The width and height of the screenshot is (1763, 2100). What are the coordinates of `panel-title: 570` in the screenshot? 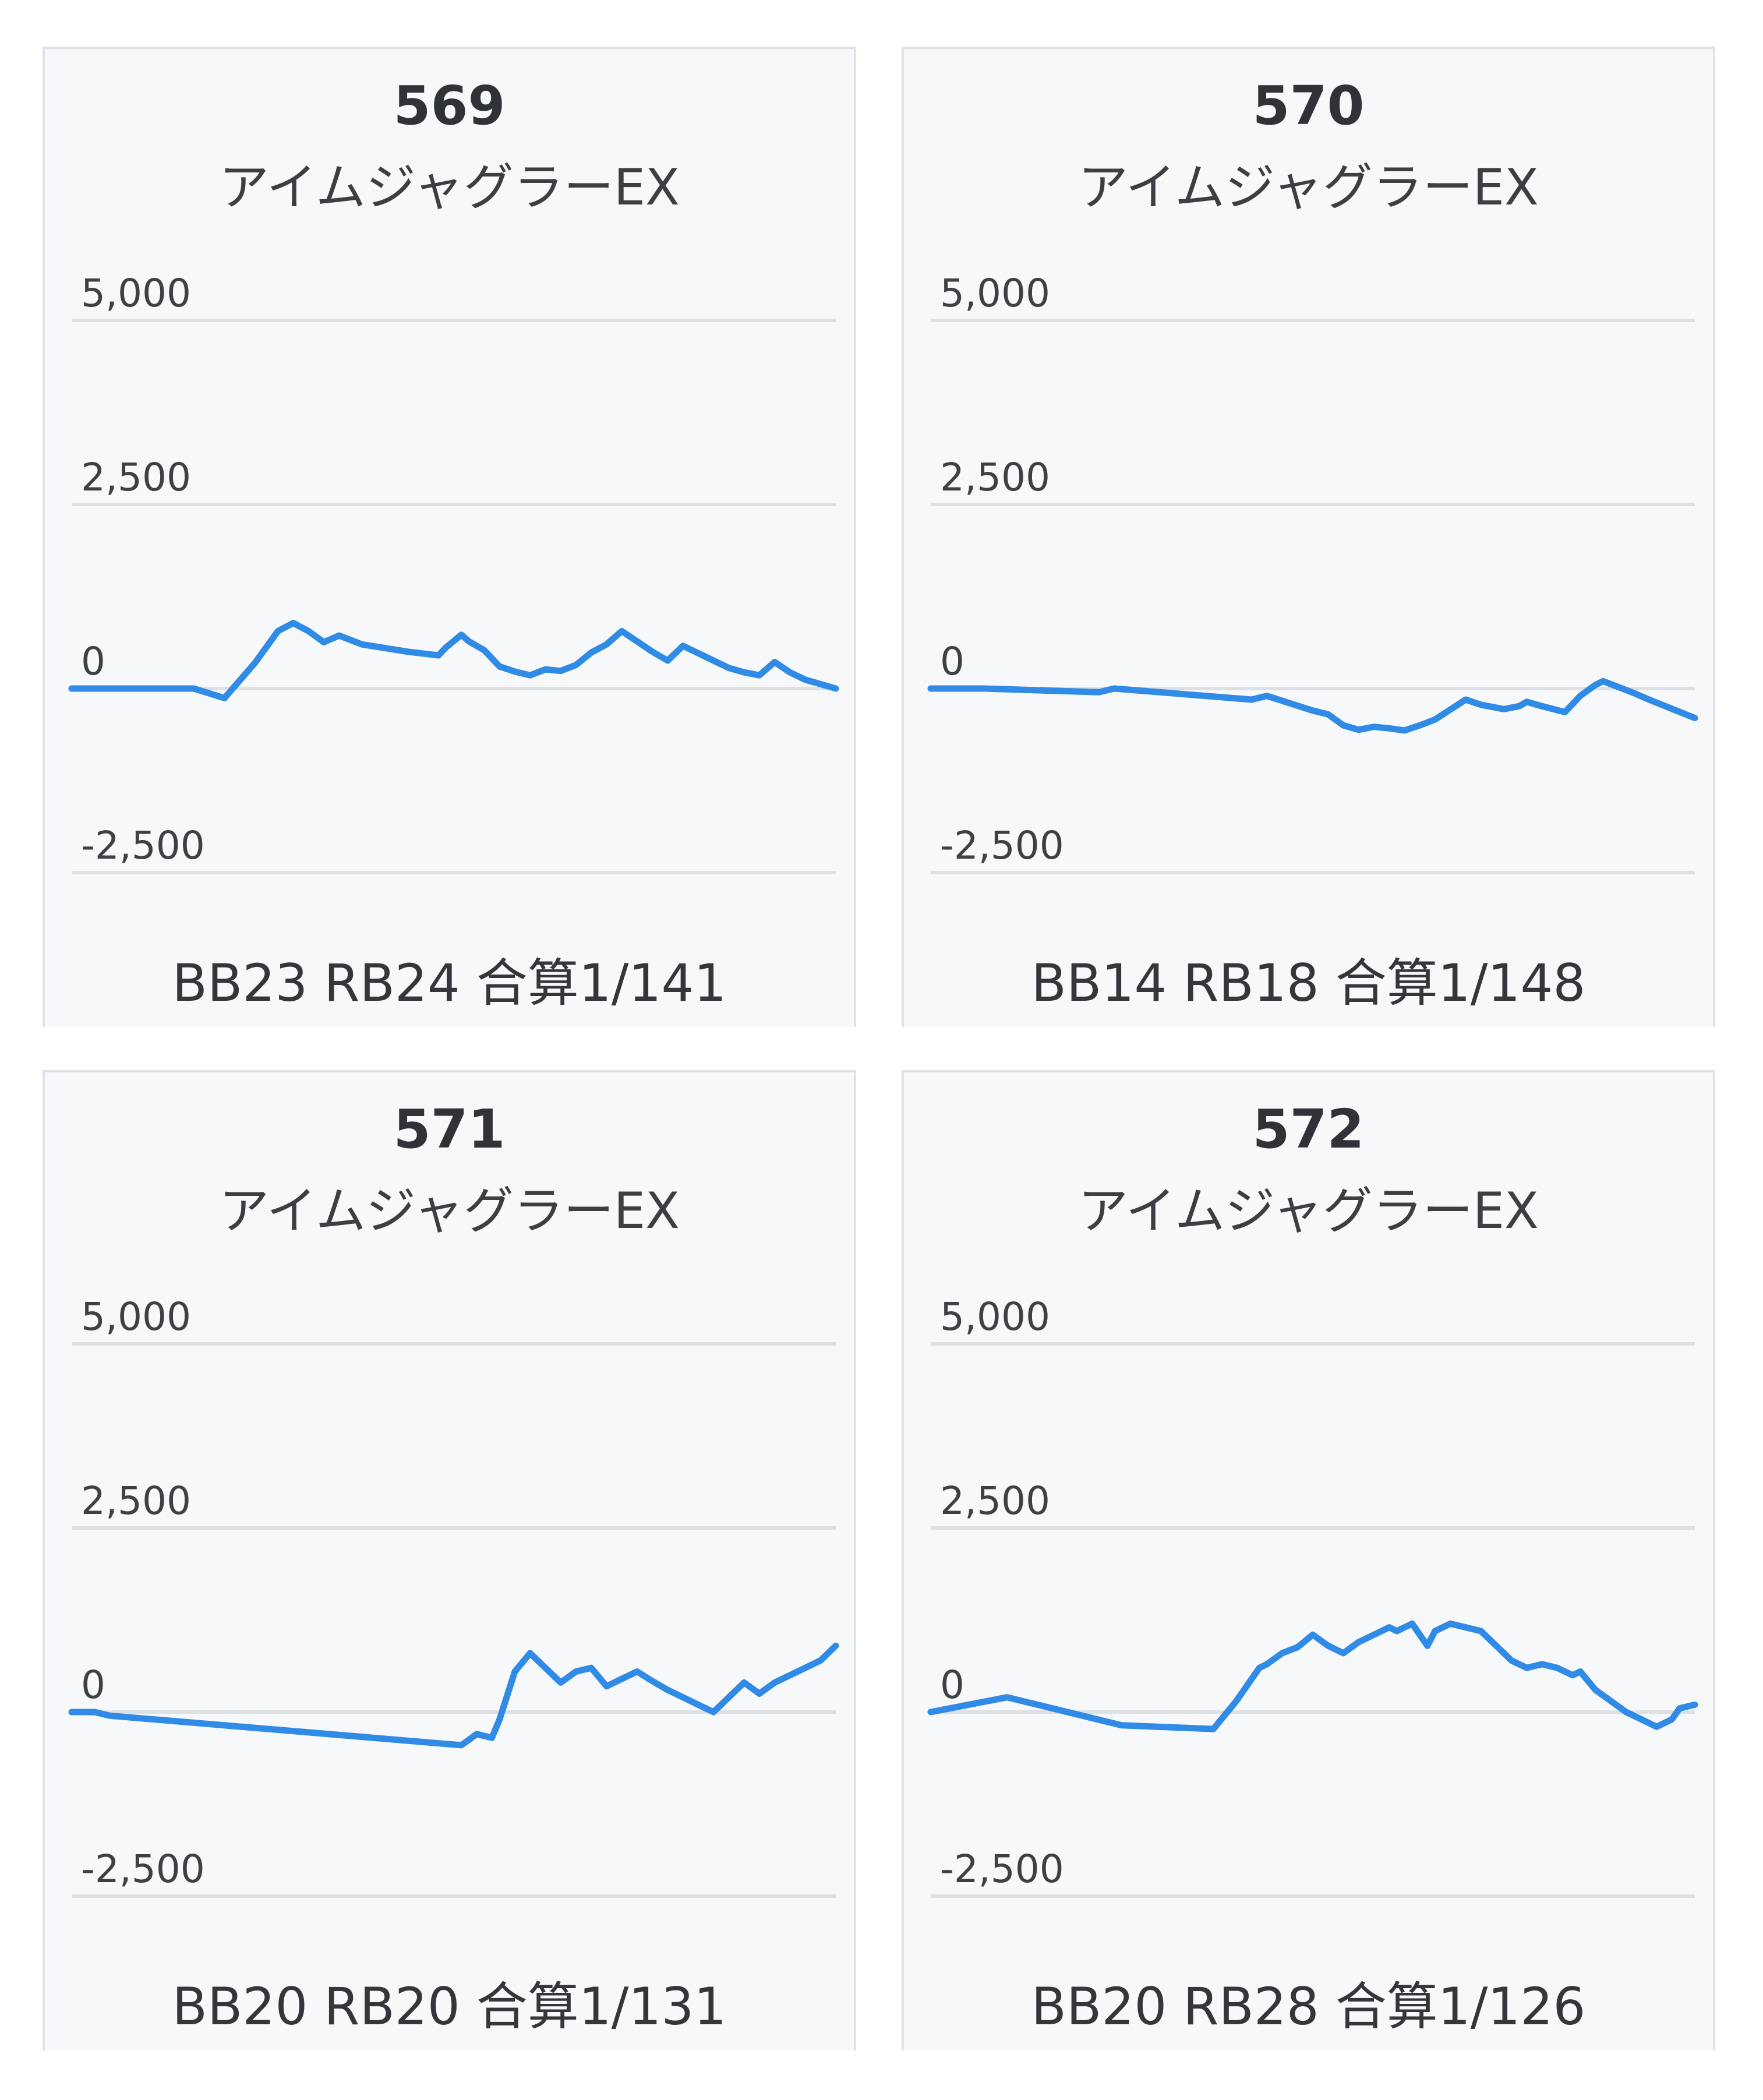 It's located at (1308, 106).